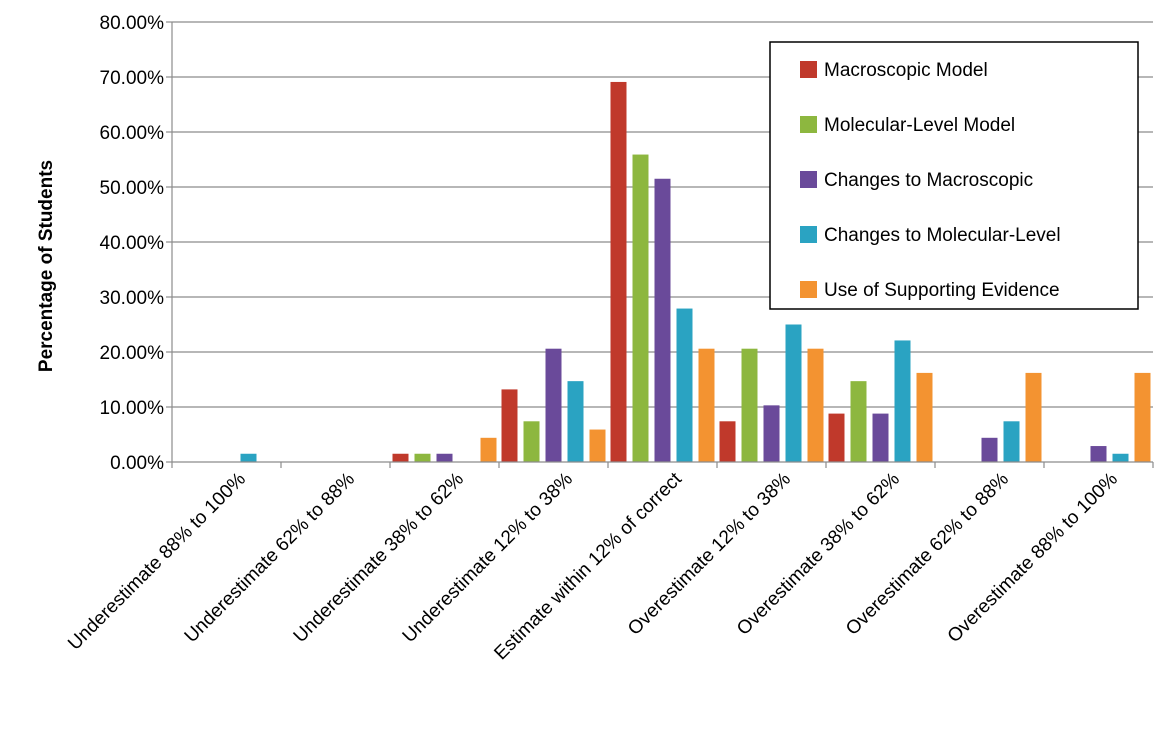 The image size is (1156, 732). Describe the element at coordinates (132, 133) in the screenshot. I see `y-tick-label: 60.00%` at that location.